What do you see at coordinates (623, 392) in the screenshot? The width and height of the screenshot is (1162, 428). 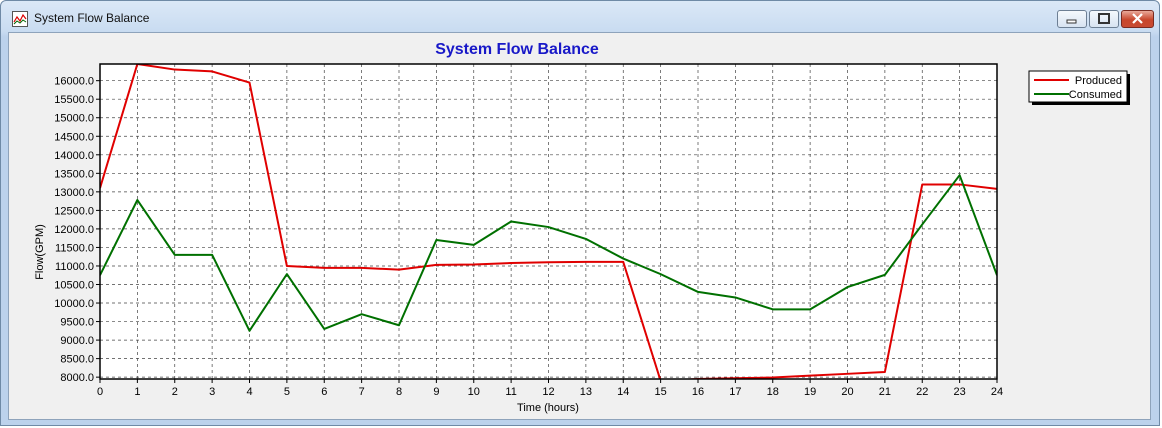 I see `x-tick-label: 14` at bounding box center [623, 392].